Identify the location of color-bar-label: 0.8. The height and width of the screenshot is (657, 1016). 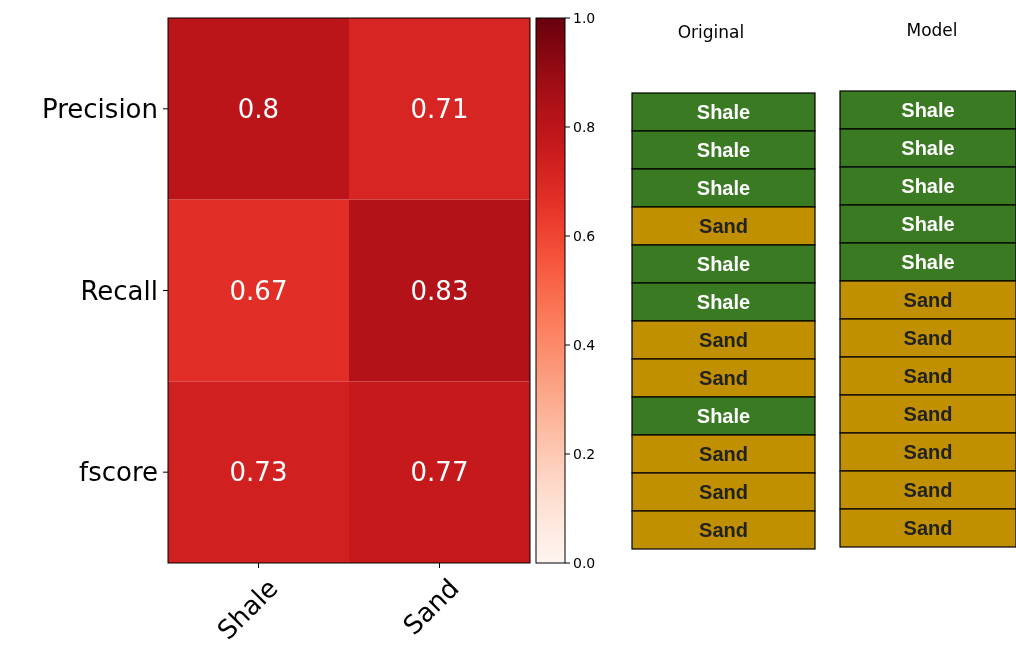
(584, 126).